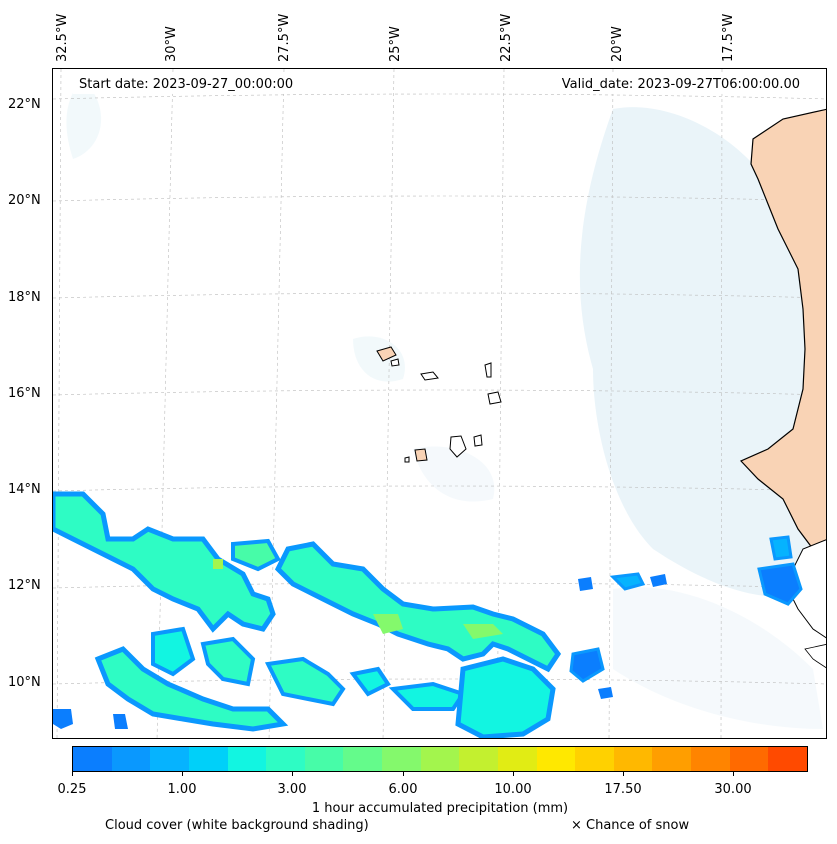 The image size is (837, 844). What do you see at coordinates (513, 789) in the screenshot?
I see `colorbar-tick-label: 10.00` at bounding box center [513, 789].